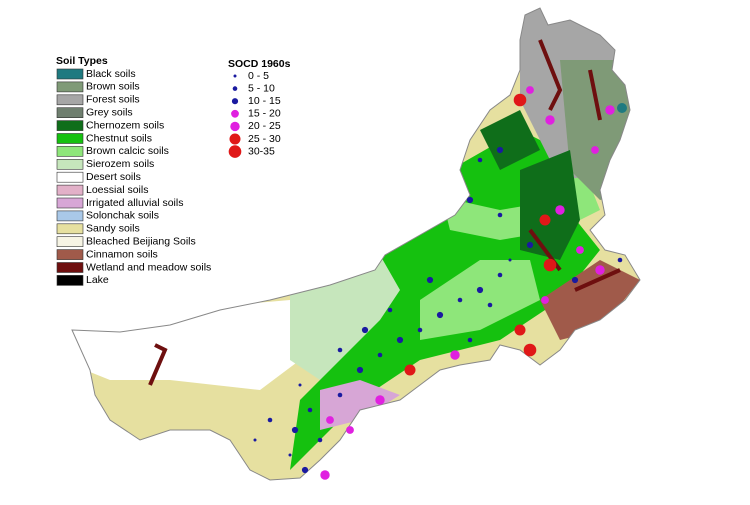 The width and height of the screenshot is (750, 505). What do you see at coordinates (113, 177) in the screenshot?
I see `soil-label: Desert soils` at bounding box center [113, 177].